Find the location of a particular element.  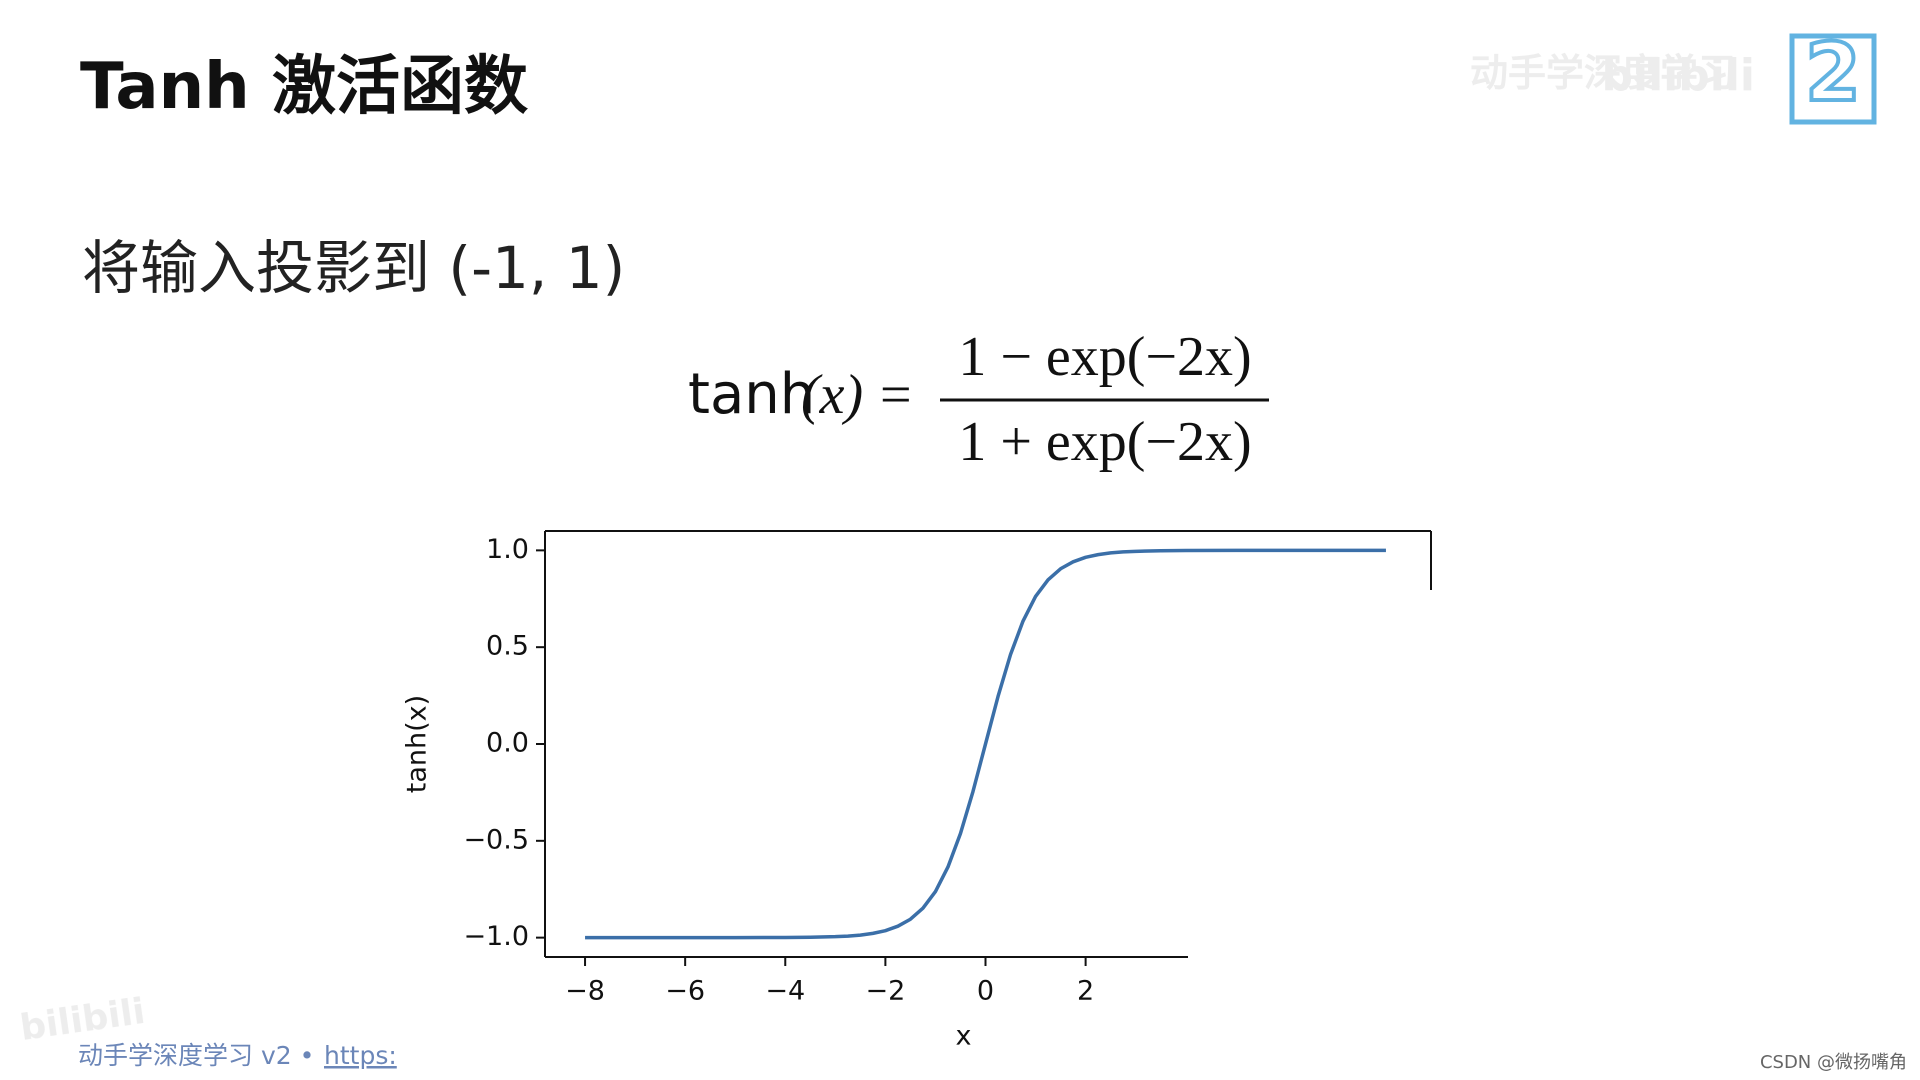

formula-function: tanh is located at coordinates (751, 394).